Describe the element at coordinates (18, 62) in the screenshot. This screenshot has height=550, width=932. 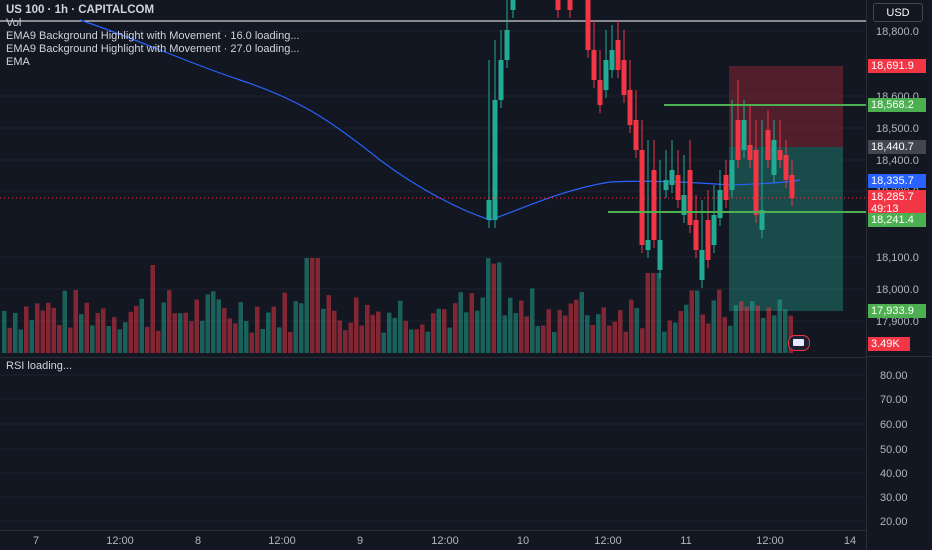
I see `indicator-ema: EMA` at that location.